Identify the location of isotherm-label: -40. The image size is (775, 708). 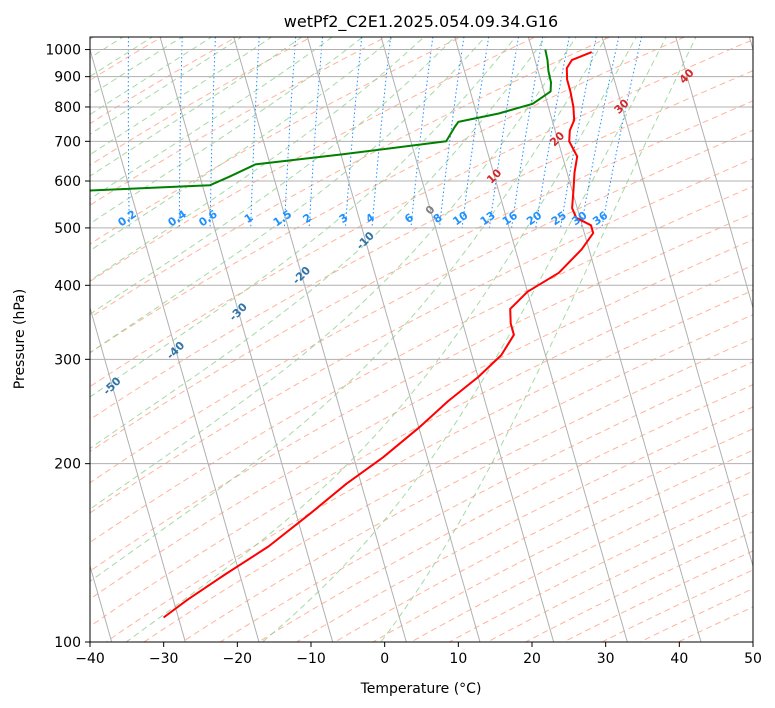
(175, 350).